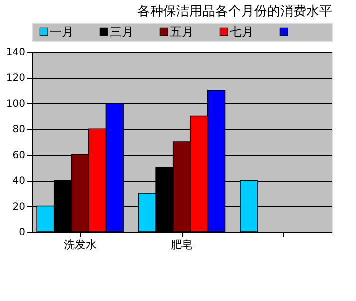 This screenshot has height=301, width=356. What do you see at coordinates (182, 32) in the screenshot?
I see `legend-label: 五月` at bounding box center [182, 32].